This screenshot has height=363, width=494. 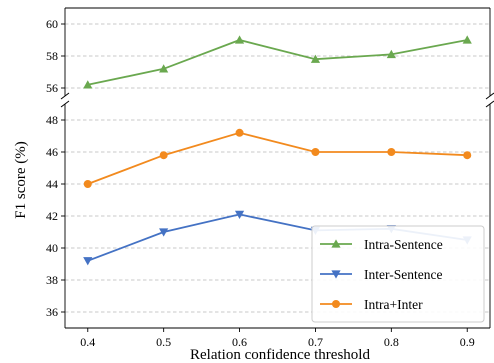 What do you see at coordinates (280, 355) in the screenshot?
I see `x-axis-title: Relation confidence threshold` at bounding box center [280, 355].